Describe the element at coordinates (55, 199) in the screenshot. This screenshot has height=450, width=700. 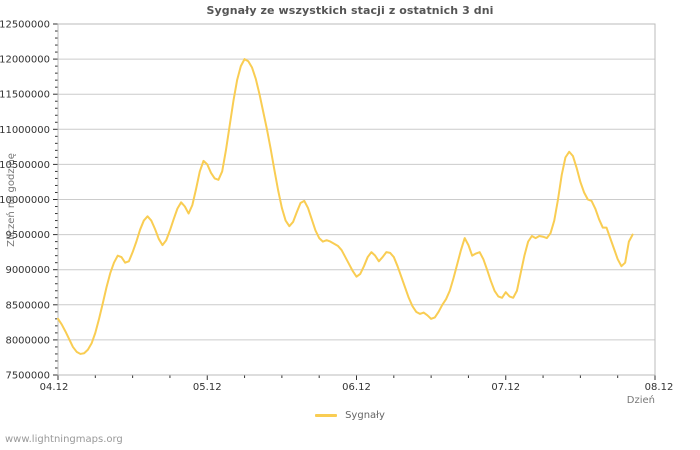
I see `y-axis-ticks-group` at that location.